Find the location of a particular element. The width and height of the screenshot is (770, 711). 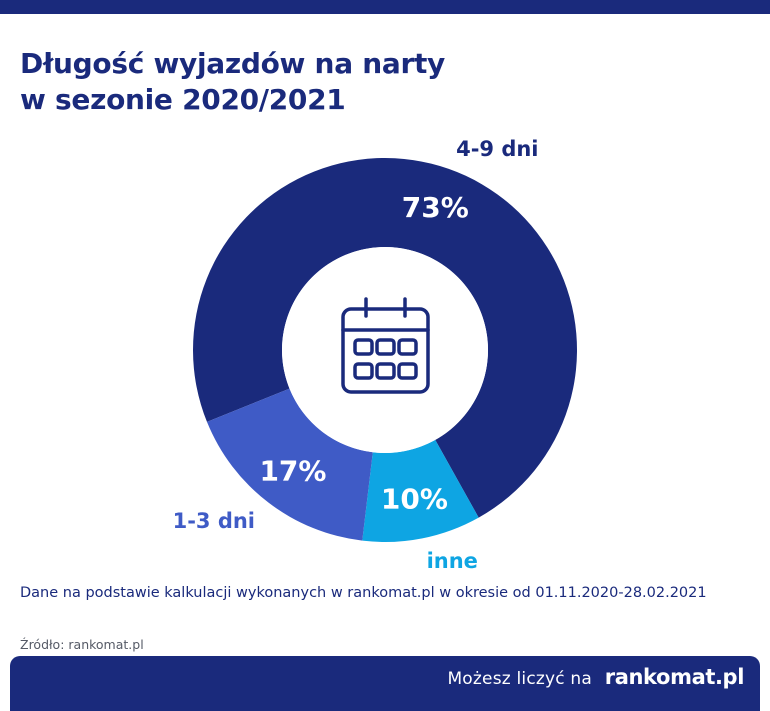

slice-1-3-dni is located at coordinates (289, 464).